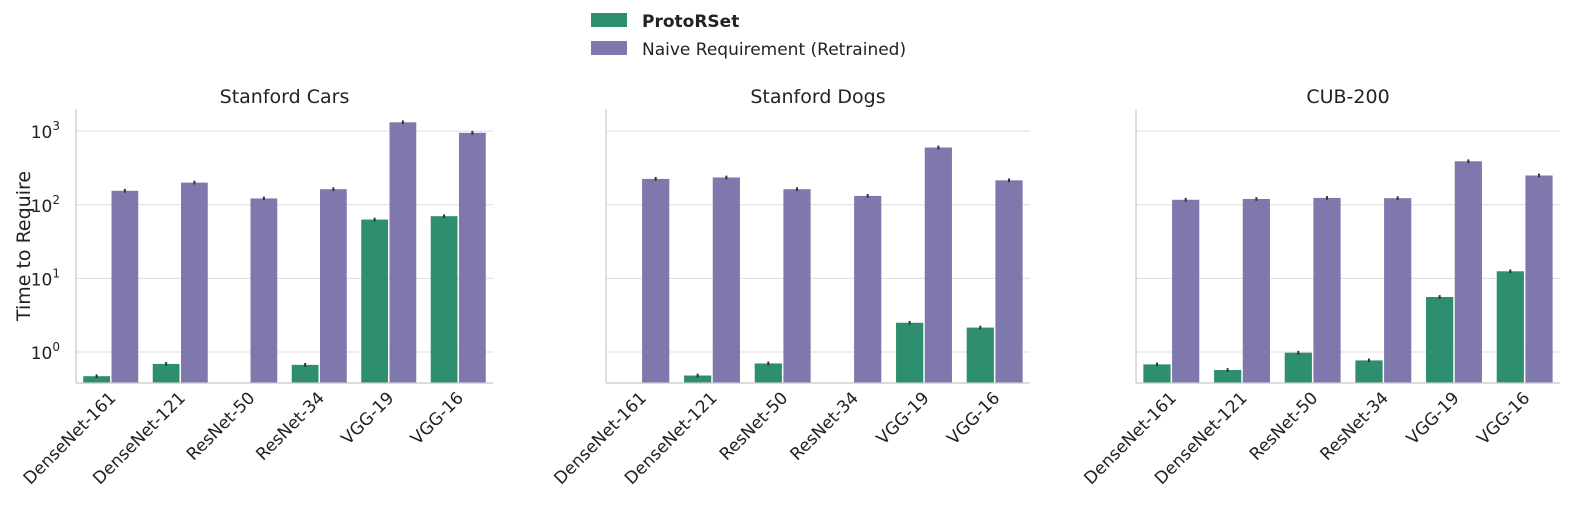 The width and height of the screenshot is (1578, 507). What do you see at coordinates (817, 97) in the screenshot?
I see `panel-title: Stanford Dogs` at bounding box center [817, 97].